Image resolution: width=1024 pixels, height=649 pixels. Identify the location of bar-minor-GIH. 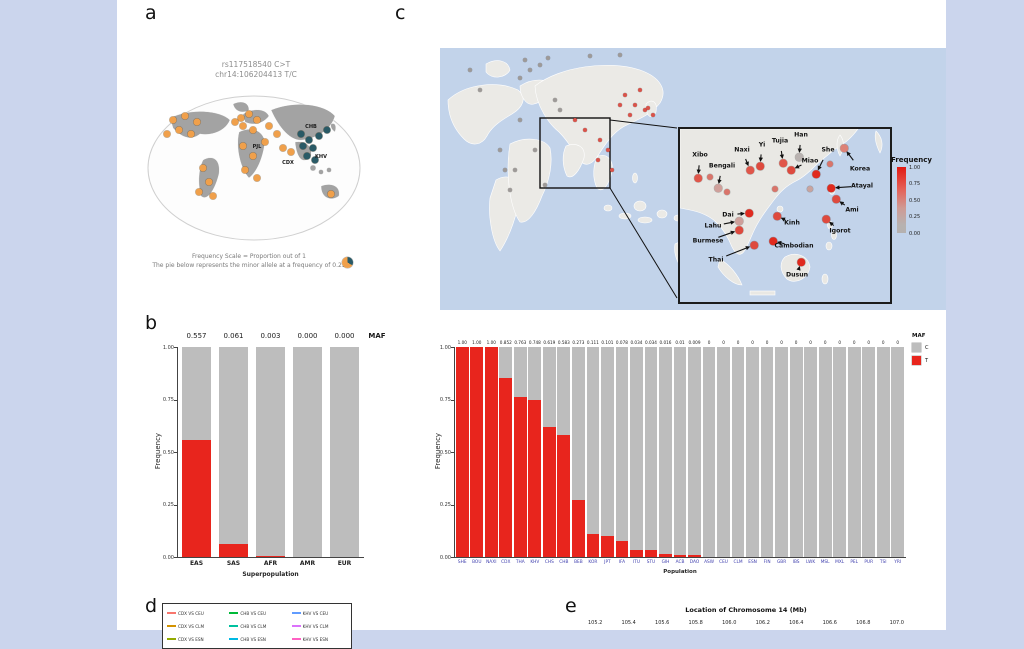
(665, 555).